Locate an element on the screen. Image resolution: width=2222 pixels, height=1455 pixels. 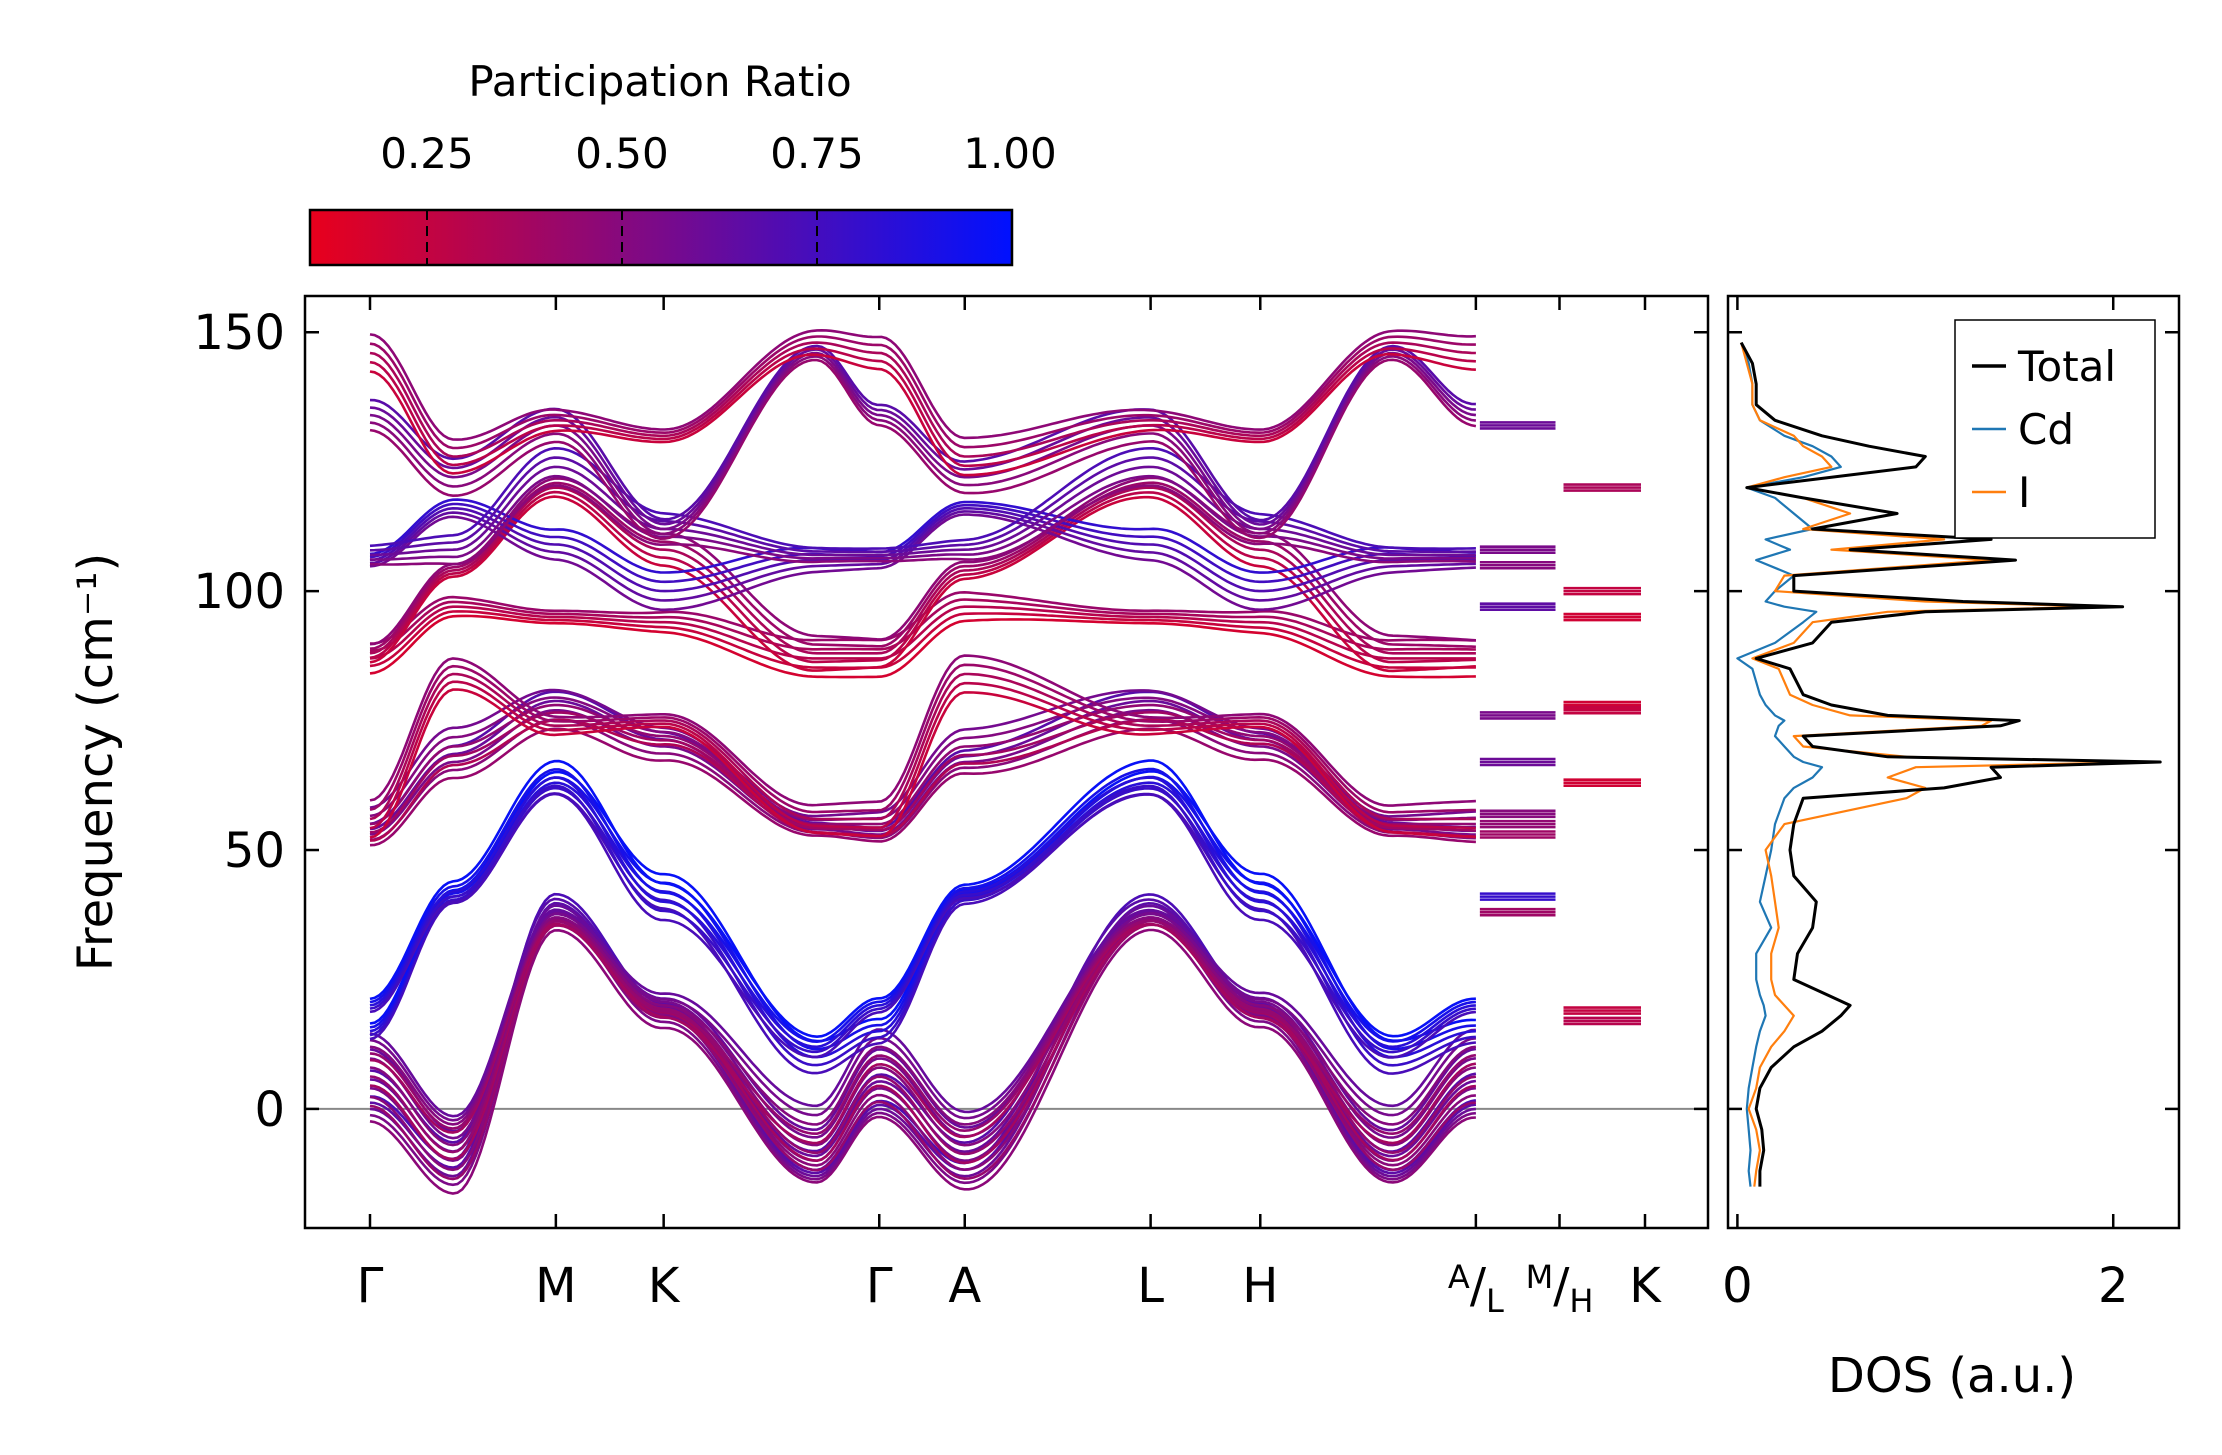
k-tick-label: H is located at coordinates (1260, 1286).